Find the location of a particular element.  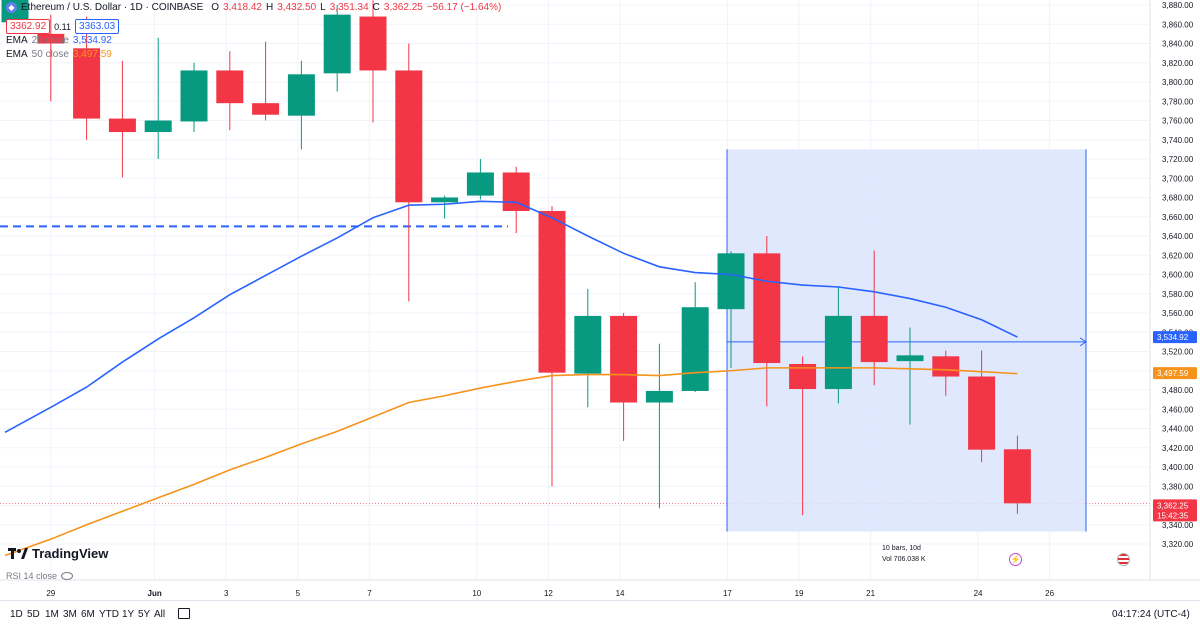

bid-price: 3362.92 is located at coordinates (28, 26).